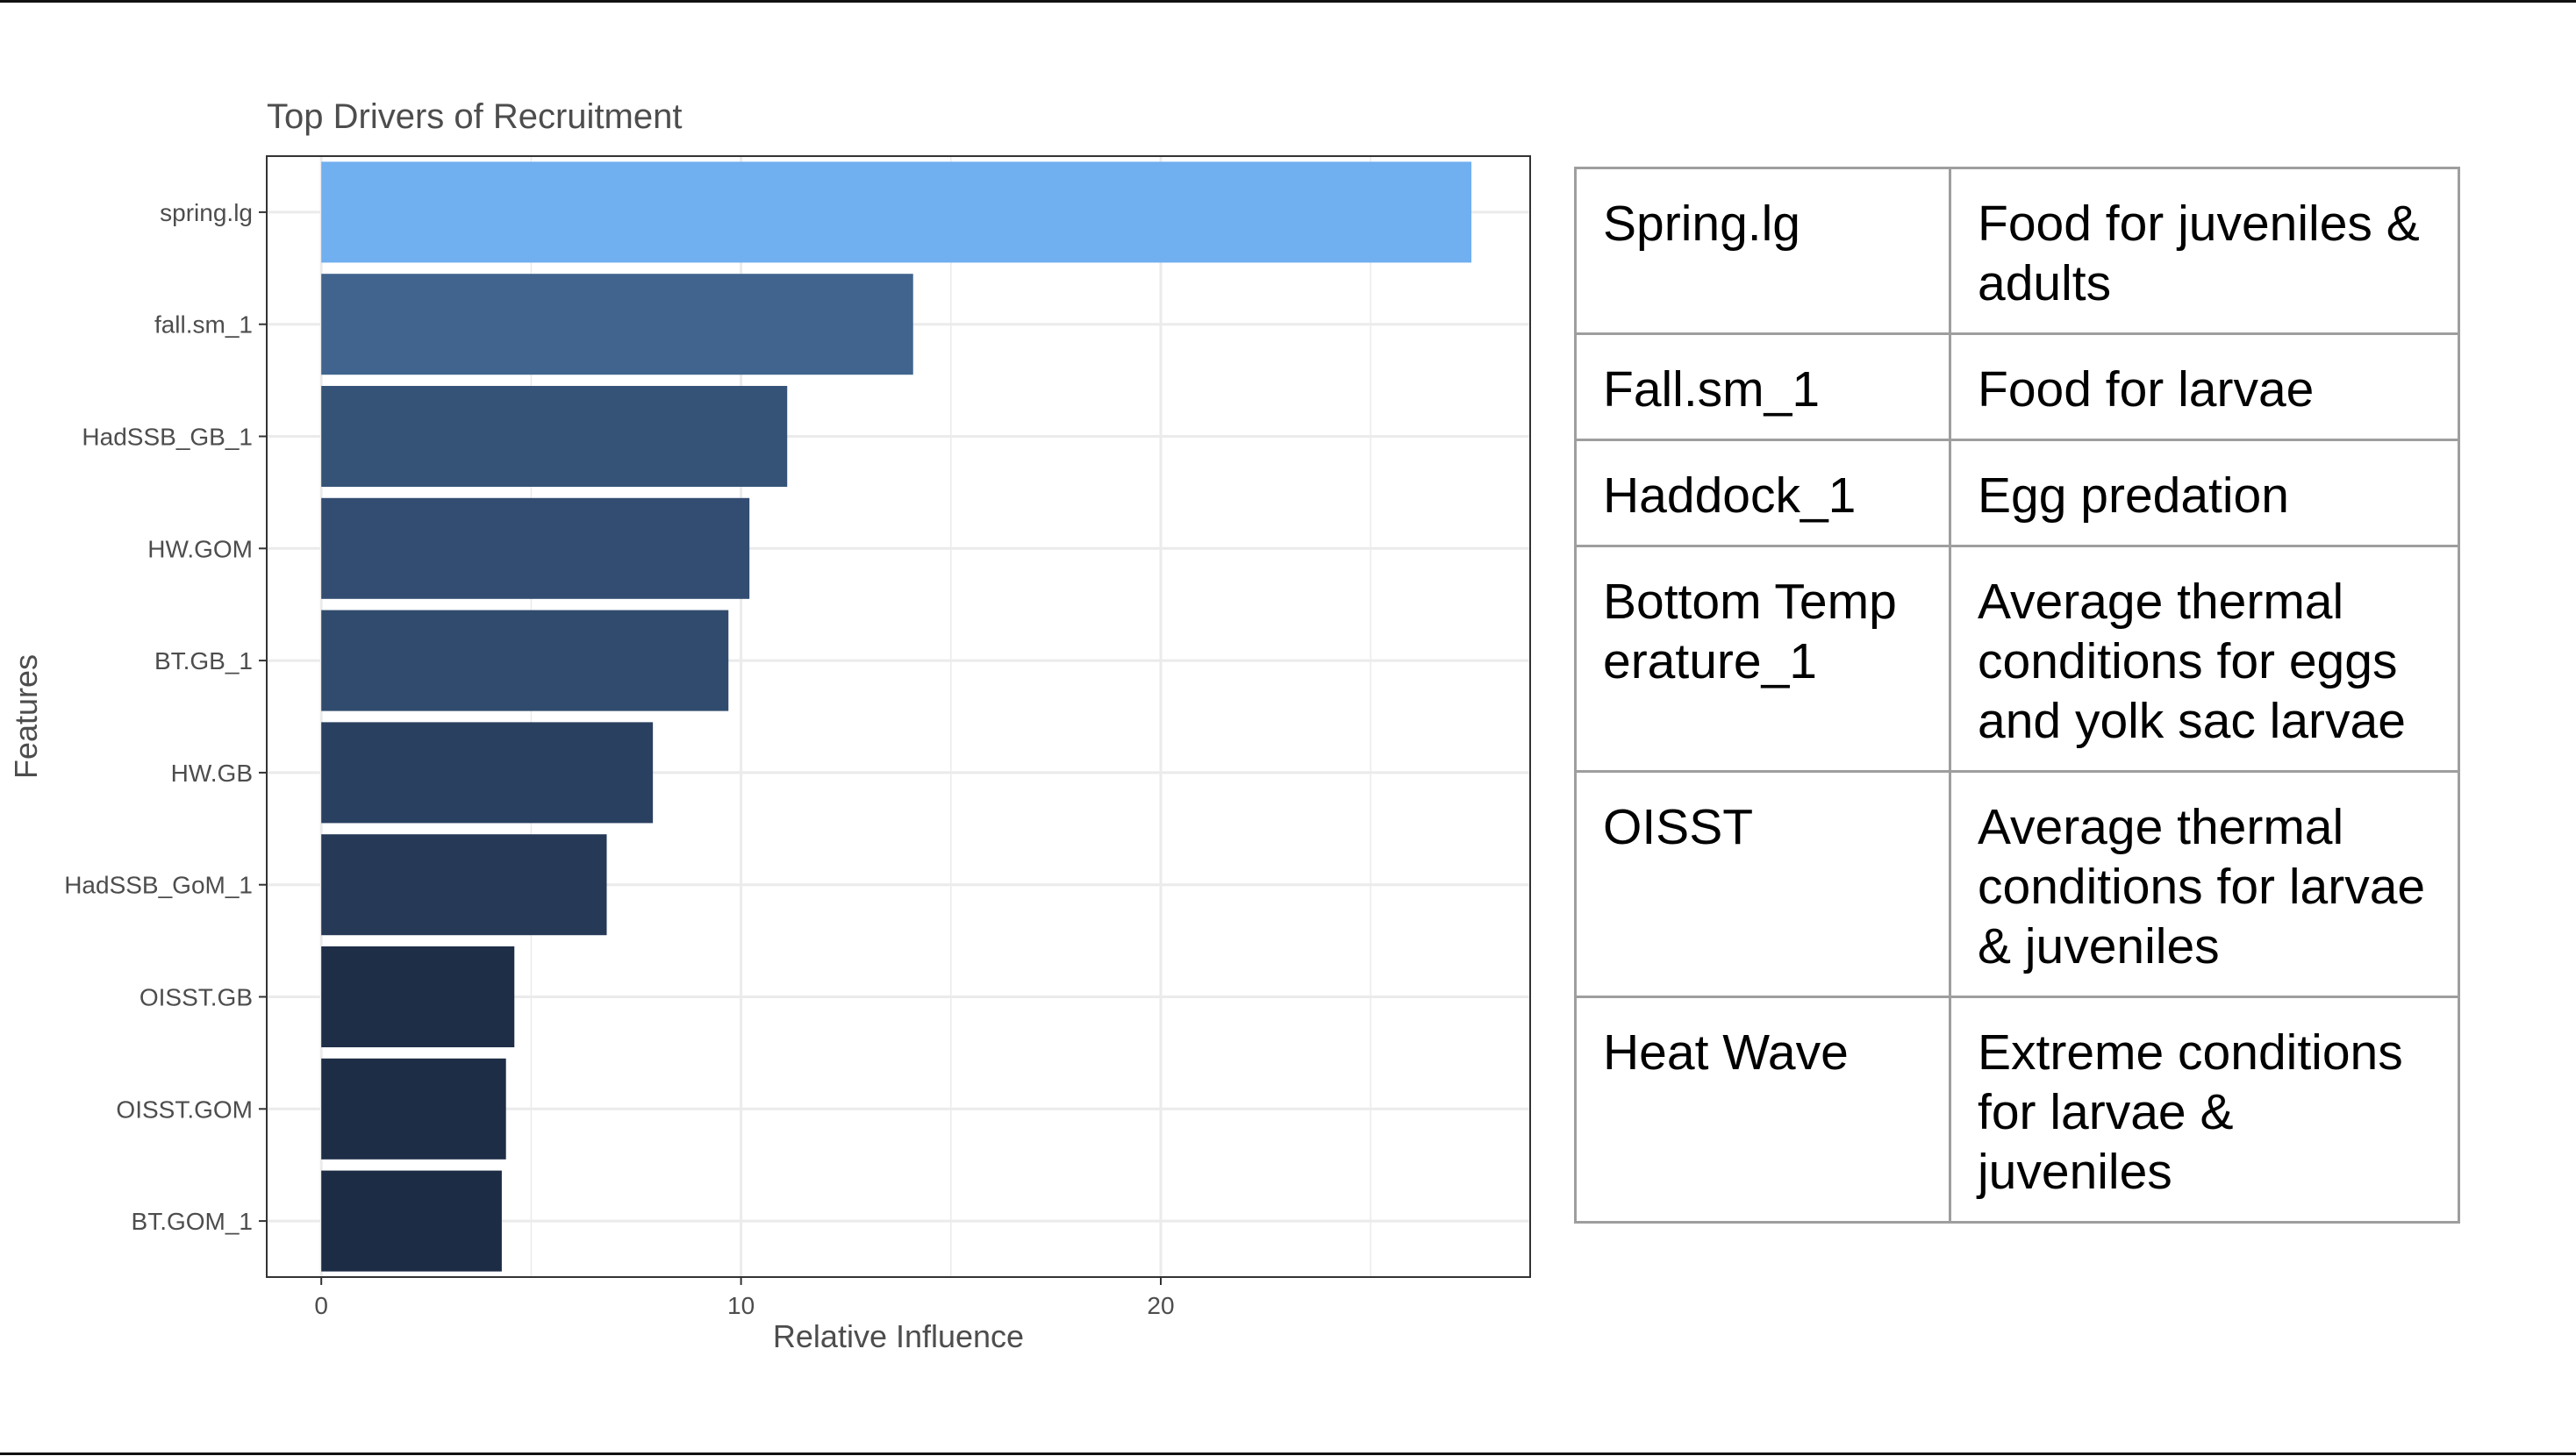 Image resolution: width=2576 pixels, height=1456 pixels. Describe the element at coordinates (212, 773) in the screenshot. I see `y-tick-label: HW.GB` at that location.